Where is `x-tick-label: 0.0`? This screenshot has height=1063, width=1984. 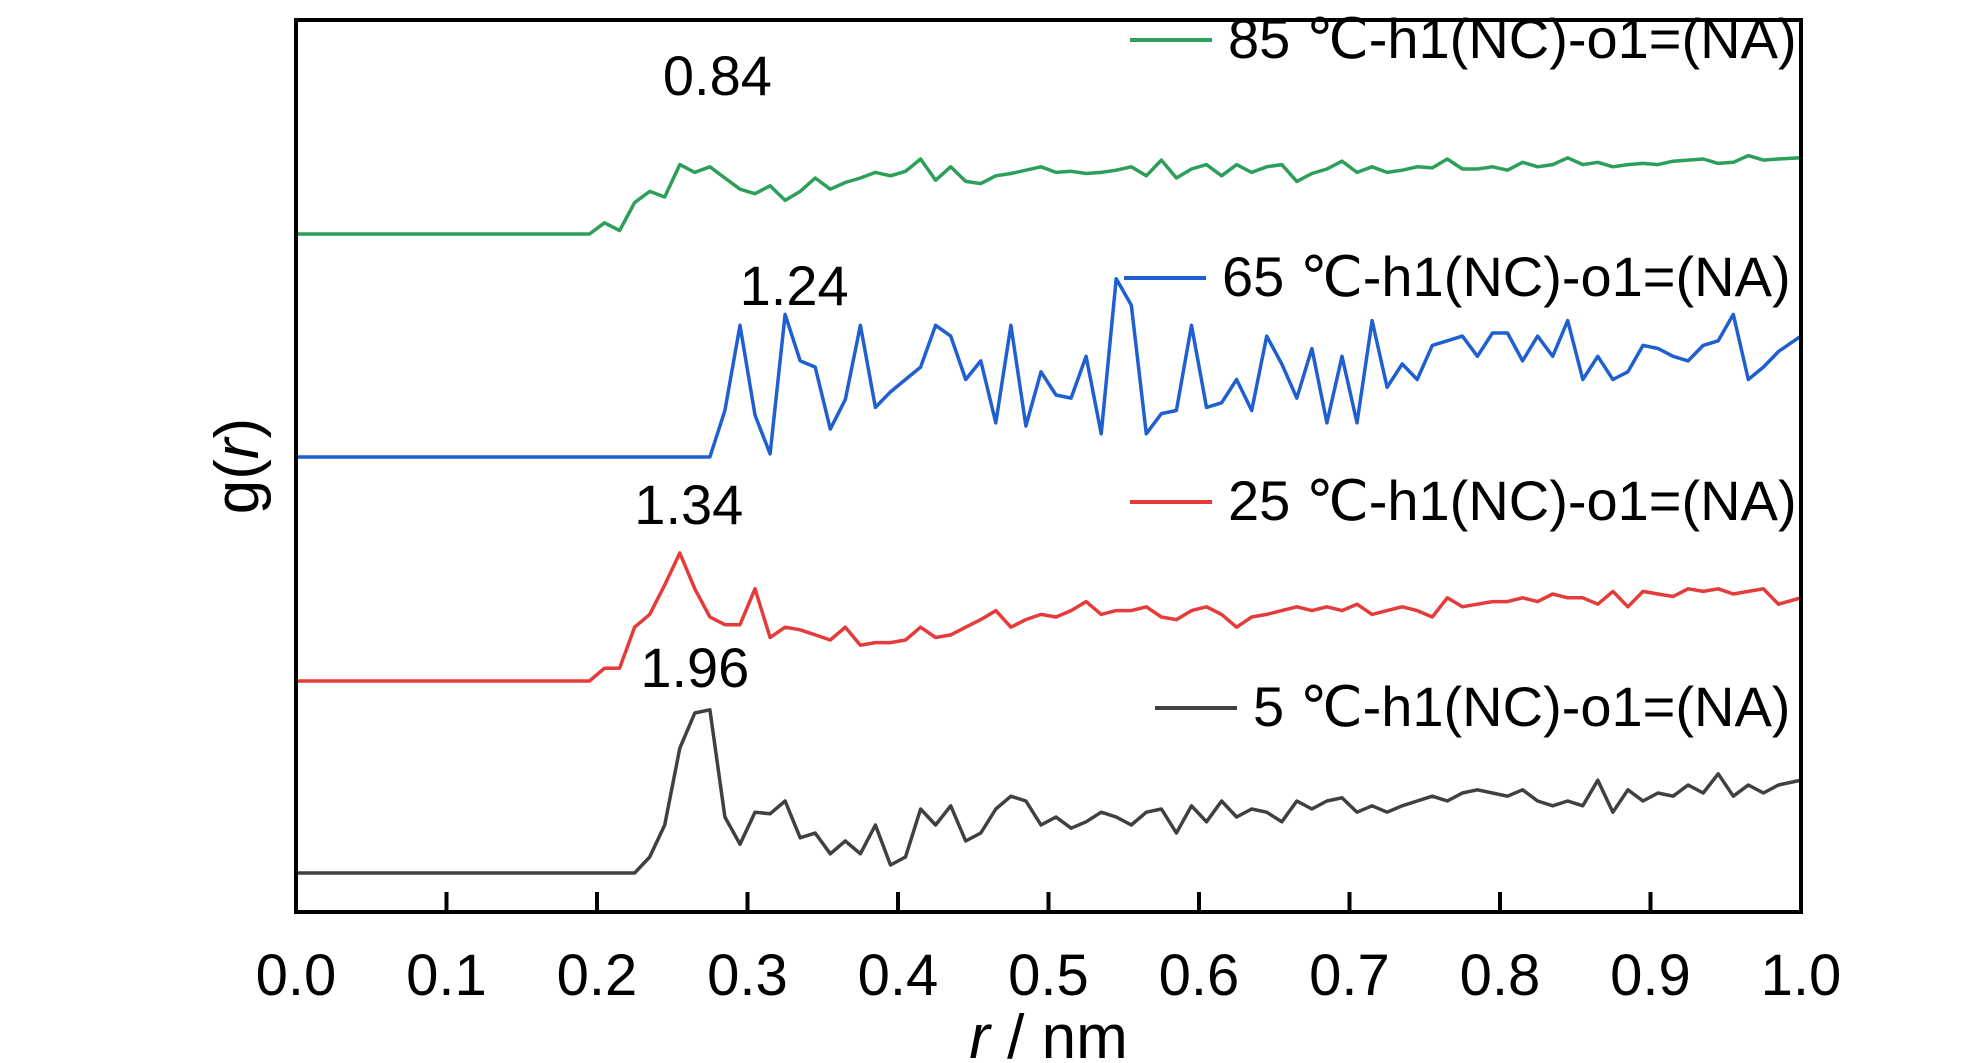 x-tick-label: 0.0 is located at coordinates (296, 975).